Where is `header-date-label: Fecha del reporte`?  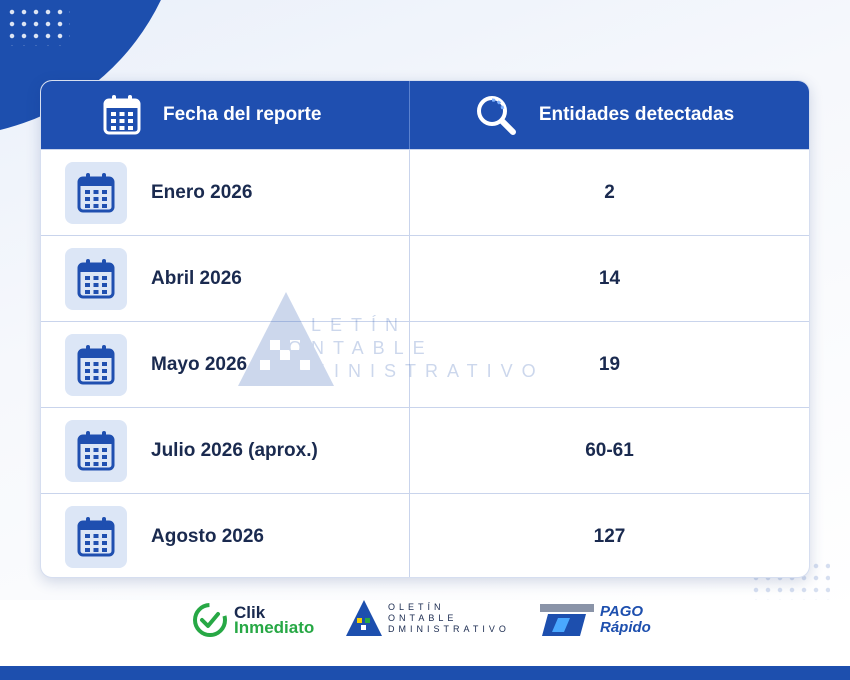
header-date-label: Fecha del reporte is located at coordinates (242, 114).